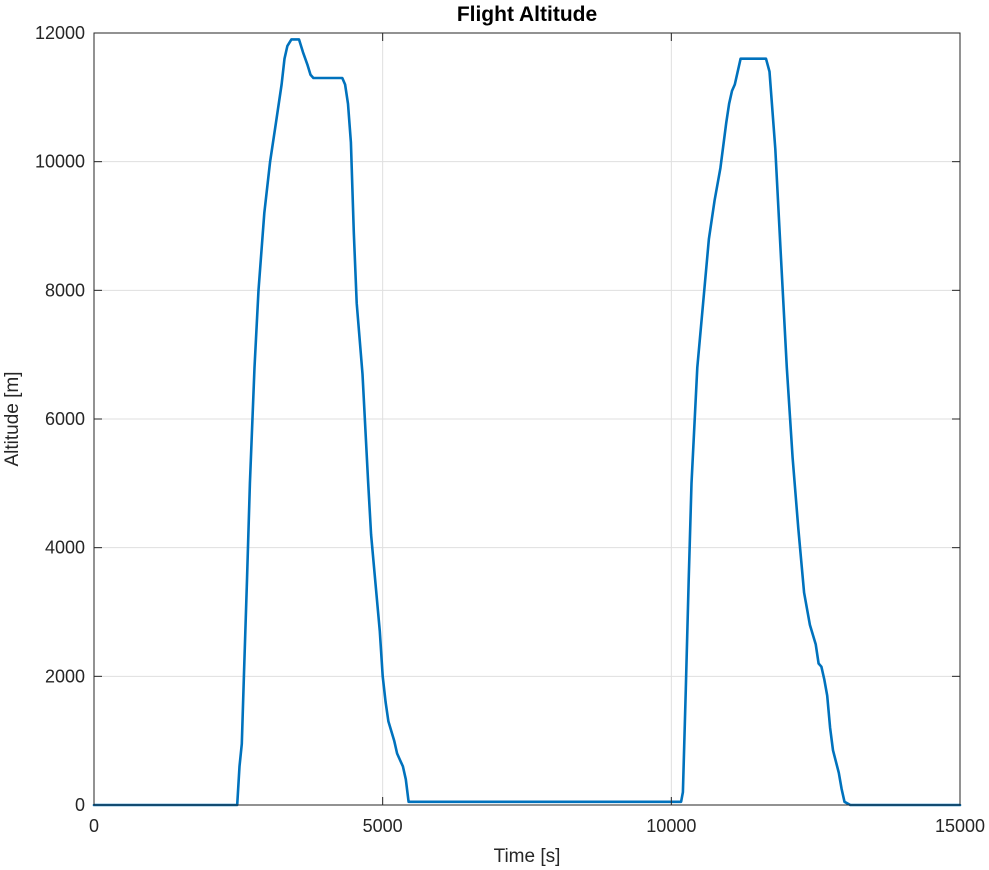 This screenshot has width=989, height=870. I want to click on chart-title: Flight Altitude, so click(527, 14).